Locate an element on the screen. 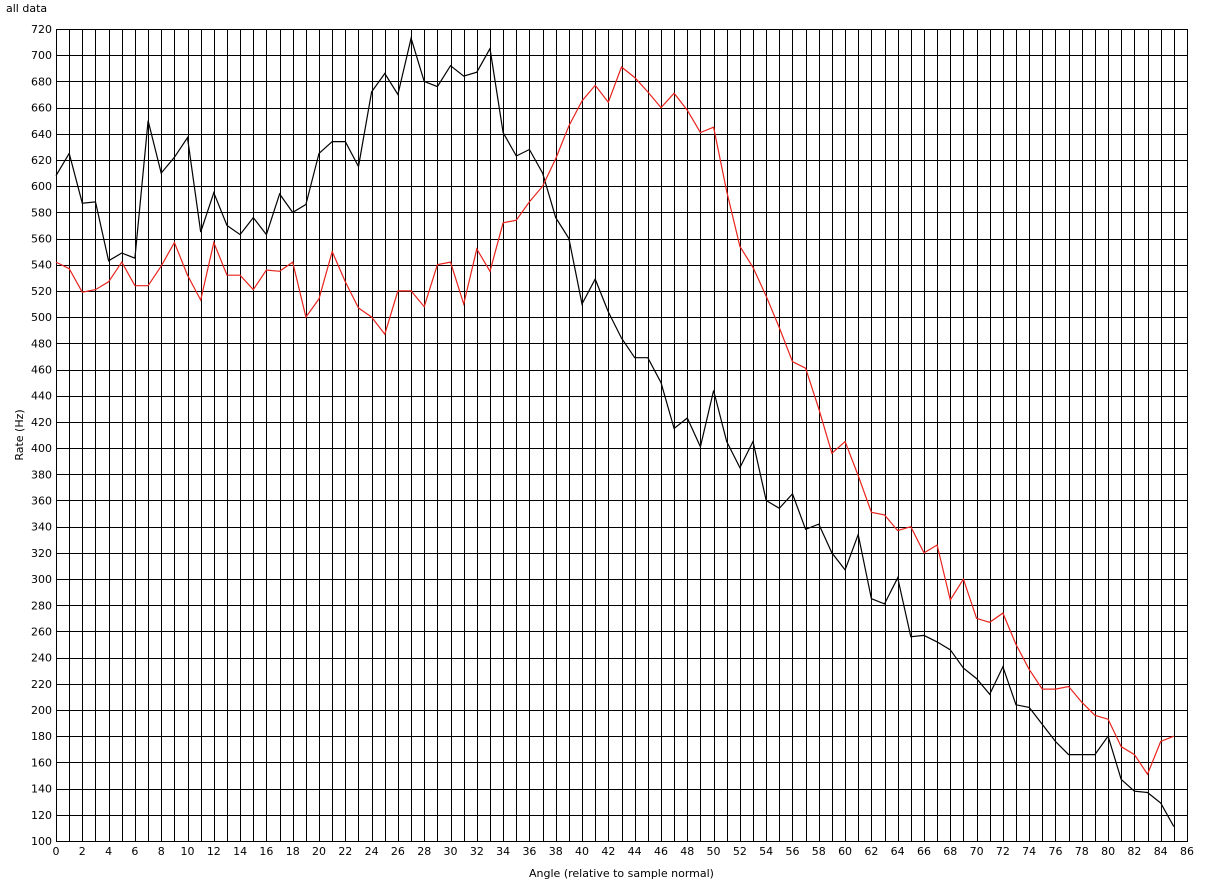 The height and width of the screenshot is (887, 1212). x-tick-label: 28 is located at coordinates (424, 851).